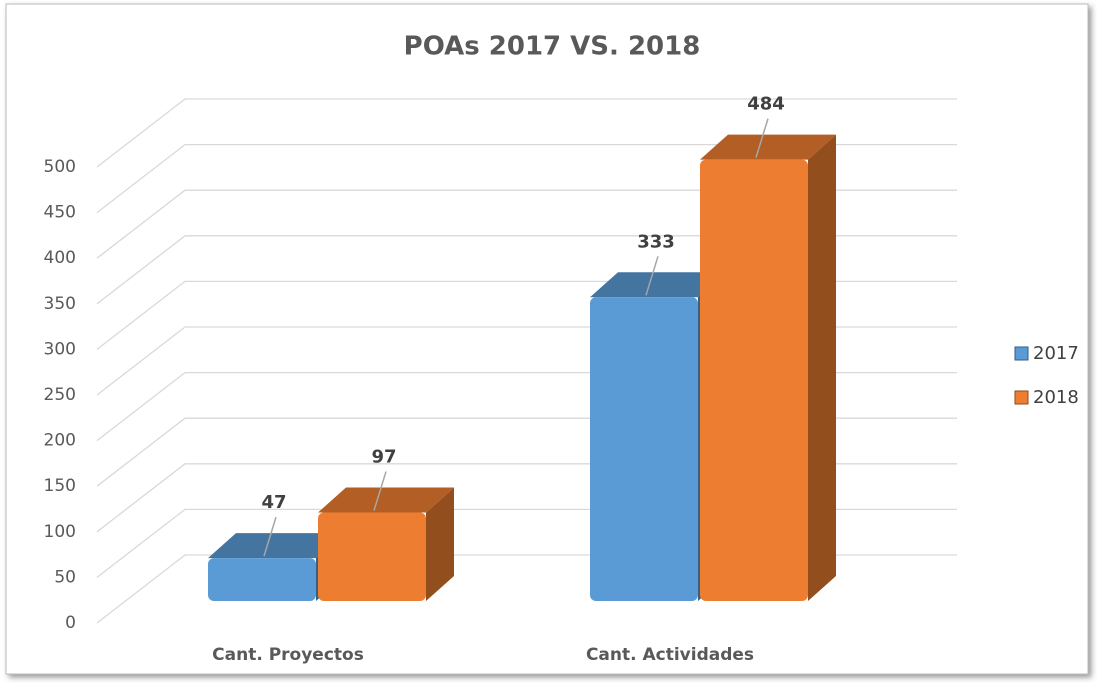 This screenshot has height=687, width=1097. I want to click on y-tick-label: 400, so click(60, 258).